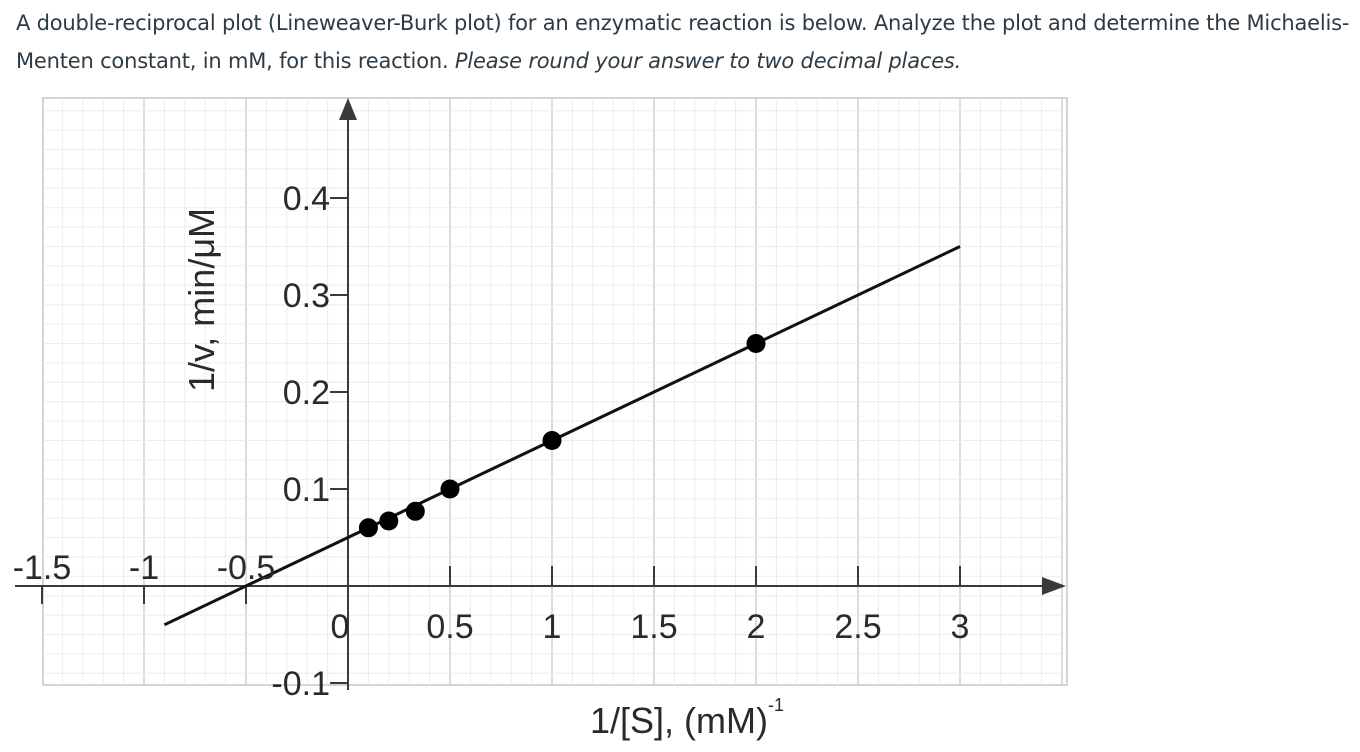 This screenshot has height=752, width=1360. I want to click on x-tick-label: 3, so click(960, 627).